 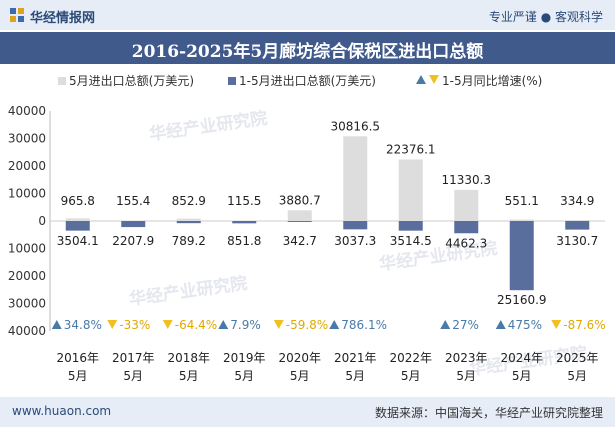 I want to click on growth-label-1: -33%, so click(x=134, y=325).